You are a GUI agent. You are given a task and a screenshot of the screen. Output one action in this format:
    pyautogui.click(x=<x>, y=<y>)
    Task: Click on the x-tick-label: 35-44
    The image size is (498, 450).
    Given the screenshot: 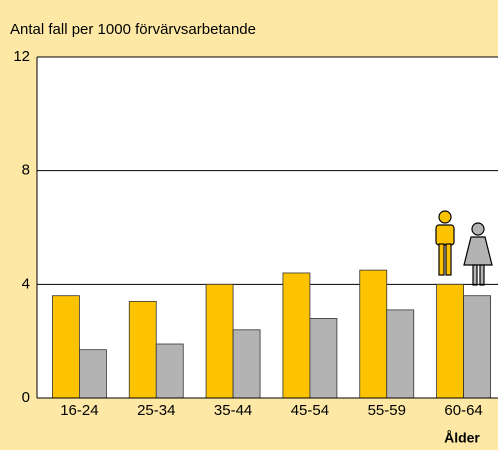 What is the action you would take?
    pyautogui.click(x=233, y=410)
    